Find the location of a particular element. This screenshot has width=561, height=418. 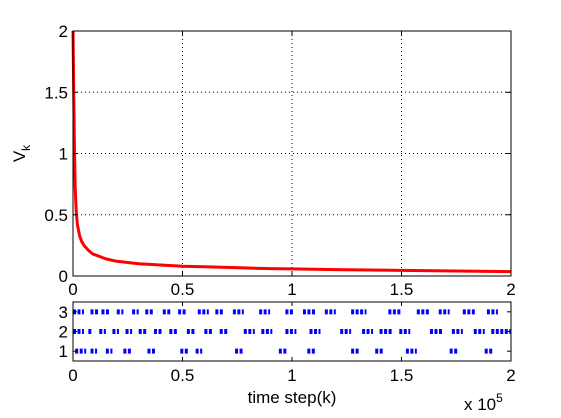

top-y-tick-labels: 0 0.5 1 1.5 2 is located at coordinates (56, 154).